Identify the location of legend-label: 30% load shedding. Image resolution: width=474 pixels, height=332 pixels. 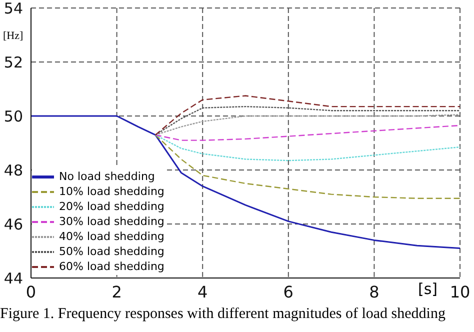
(111, 221).